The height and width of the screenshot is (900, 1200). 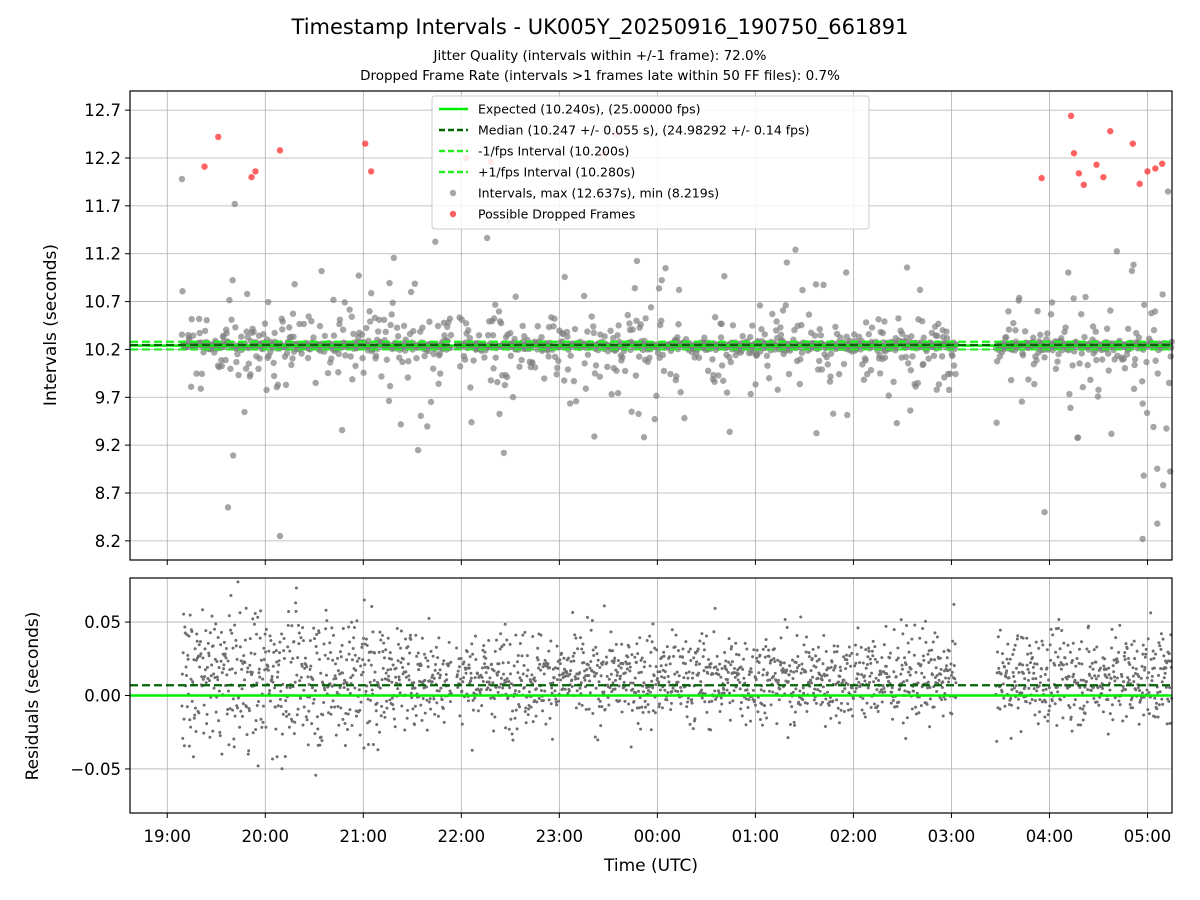 What do you see at coordinates (102, 622) in the screenshot?
I see `residuals-y-tick-label: 0.05` at bounding box center [102, 622].